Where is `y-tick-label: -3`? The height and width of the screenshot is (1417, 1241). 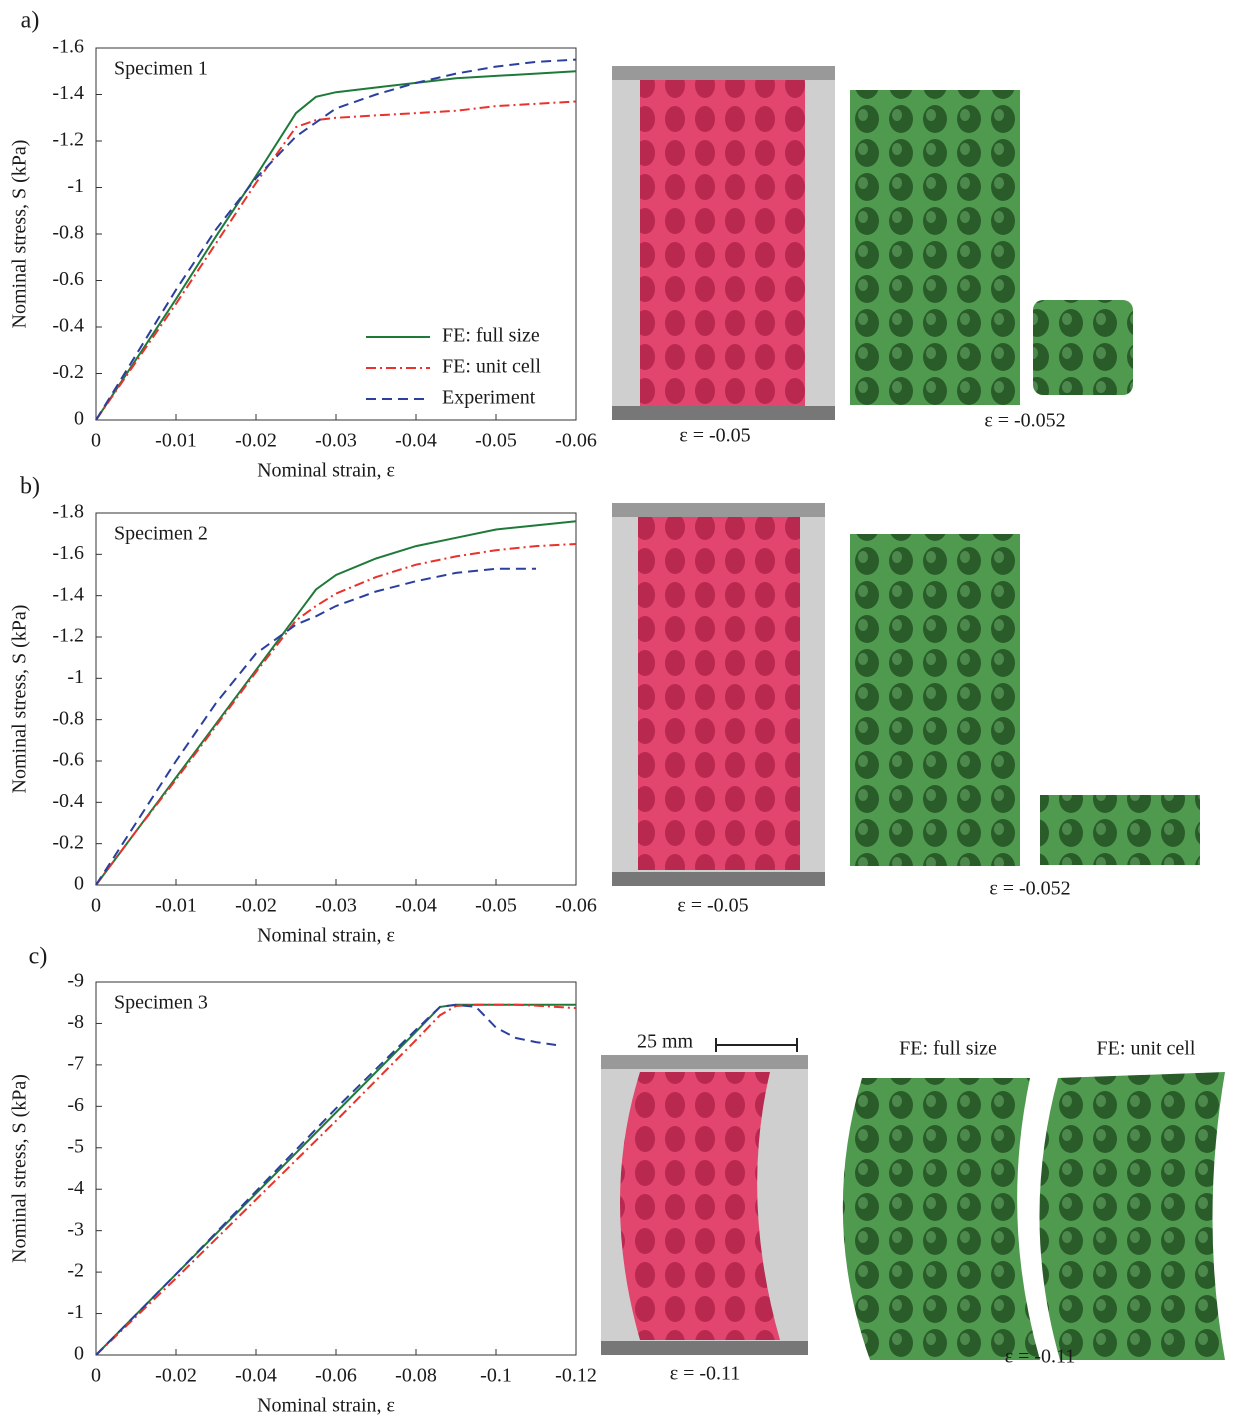 y-tick-label: -3 is located at coordinates (75, 1229).